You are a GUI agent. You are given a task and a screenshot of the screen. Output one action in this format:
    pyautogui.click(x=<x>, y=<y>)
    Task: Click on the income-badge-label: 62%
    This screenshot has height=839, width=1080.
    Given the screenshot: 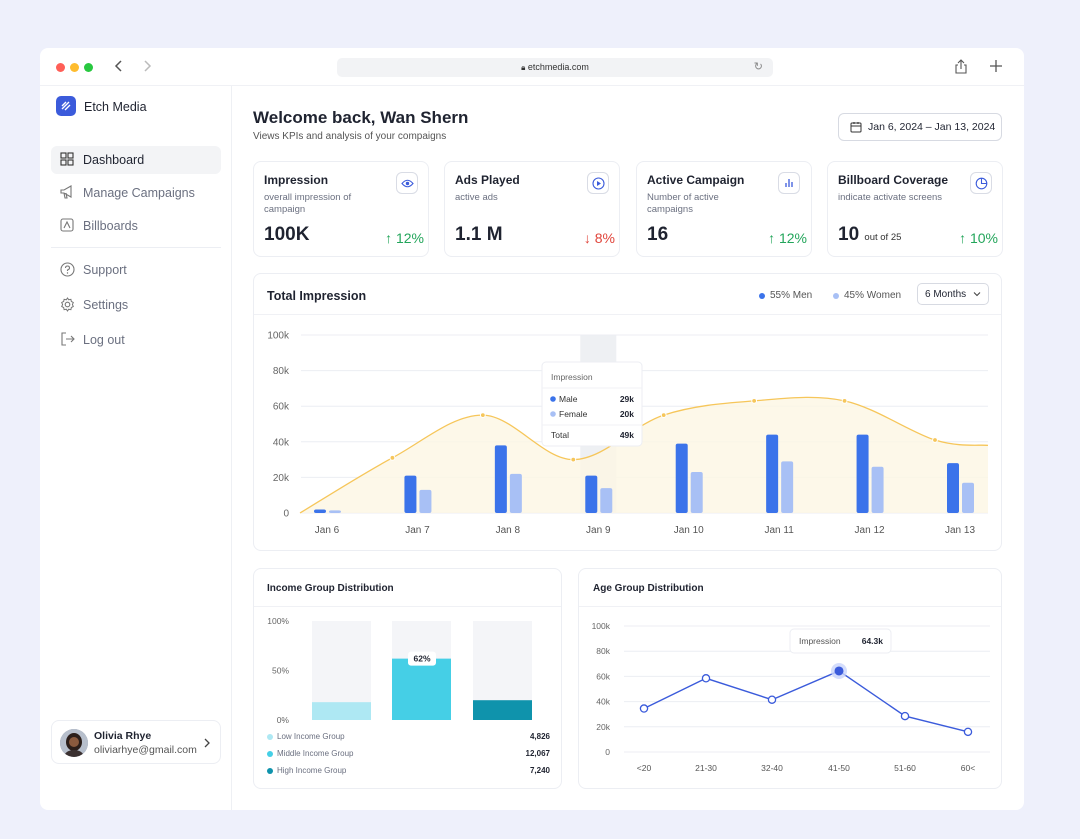 What is the action you would take?
    pyautogui.click(x=421, y=659)
    